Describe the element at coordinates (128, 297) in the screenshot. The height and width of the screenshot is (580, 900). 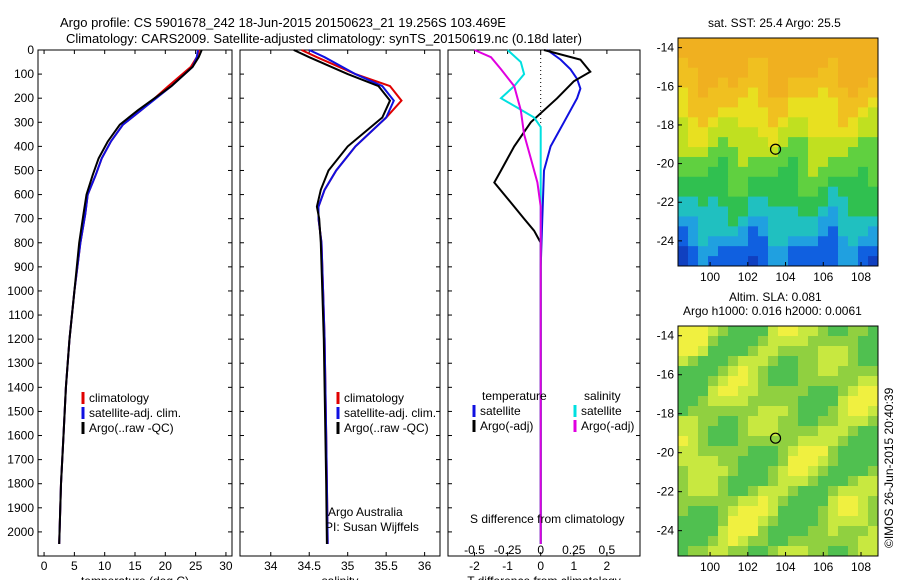
I see `series-line` at that location.